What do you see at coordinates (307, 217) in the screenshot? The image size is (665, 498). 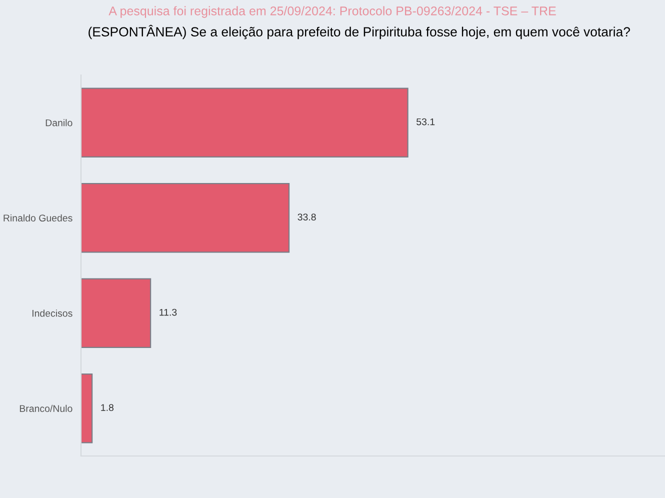 I see `data-label: 33.8` at bounding box center [307, 217].